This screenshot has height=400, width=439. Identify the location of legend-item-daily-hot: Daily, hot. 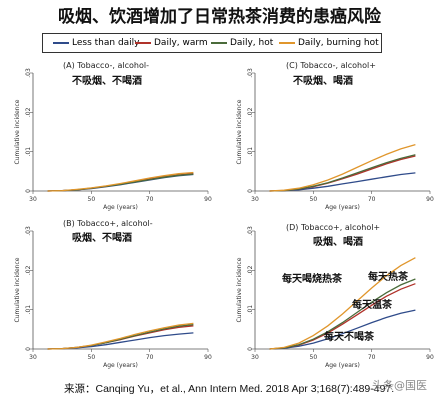
(242, 43).